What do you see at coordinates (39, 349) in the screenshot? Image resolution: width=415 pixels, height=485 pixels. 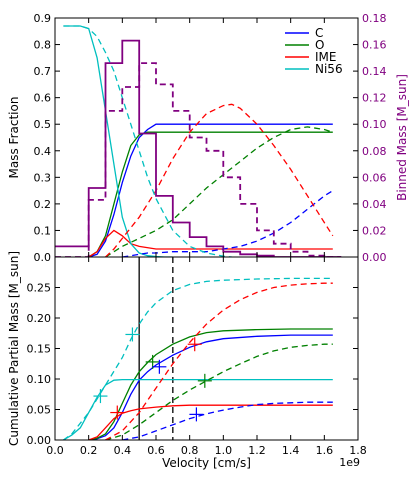 I see `bottom-ytick-label: 0.15` at bounding box center [39, 349].